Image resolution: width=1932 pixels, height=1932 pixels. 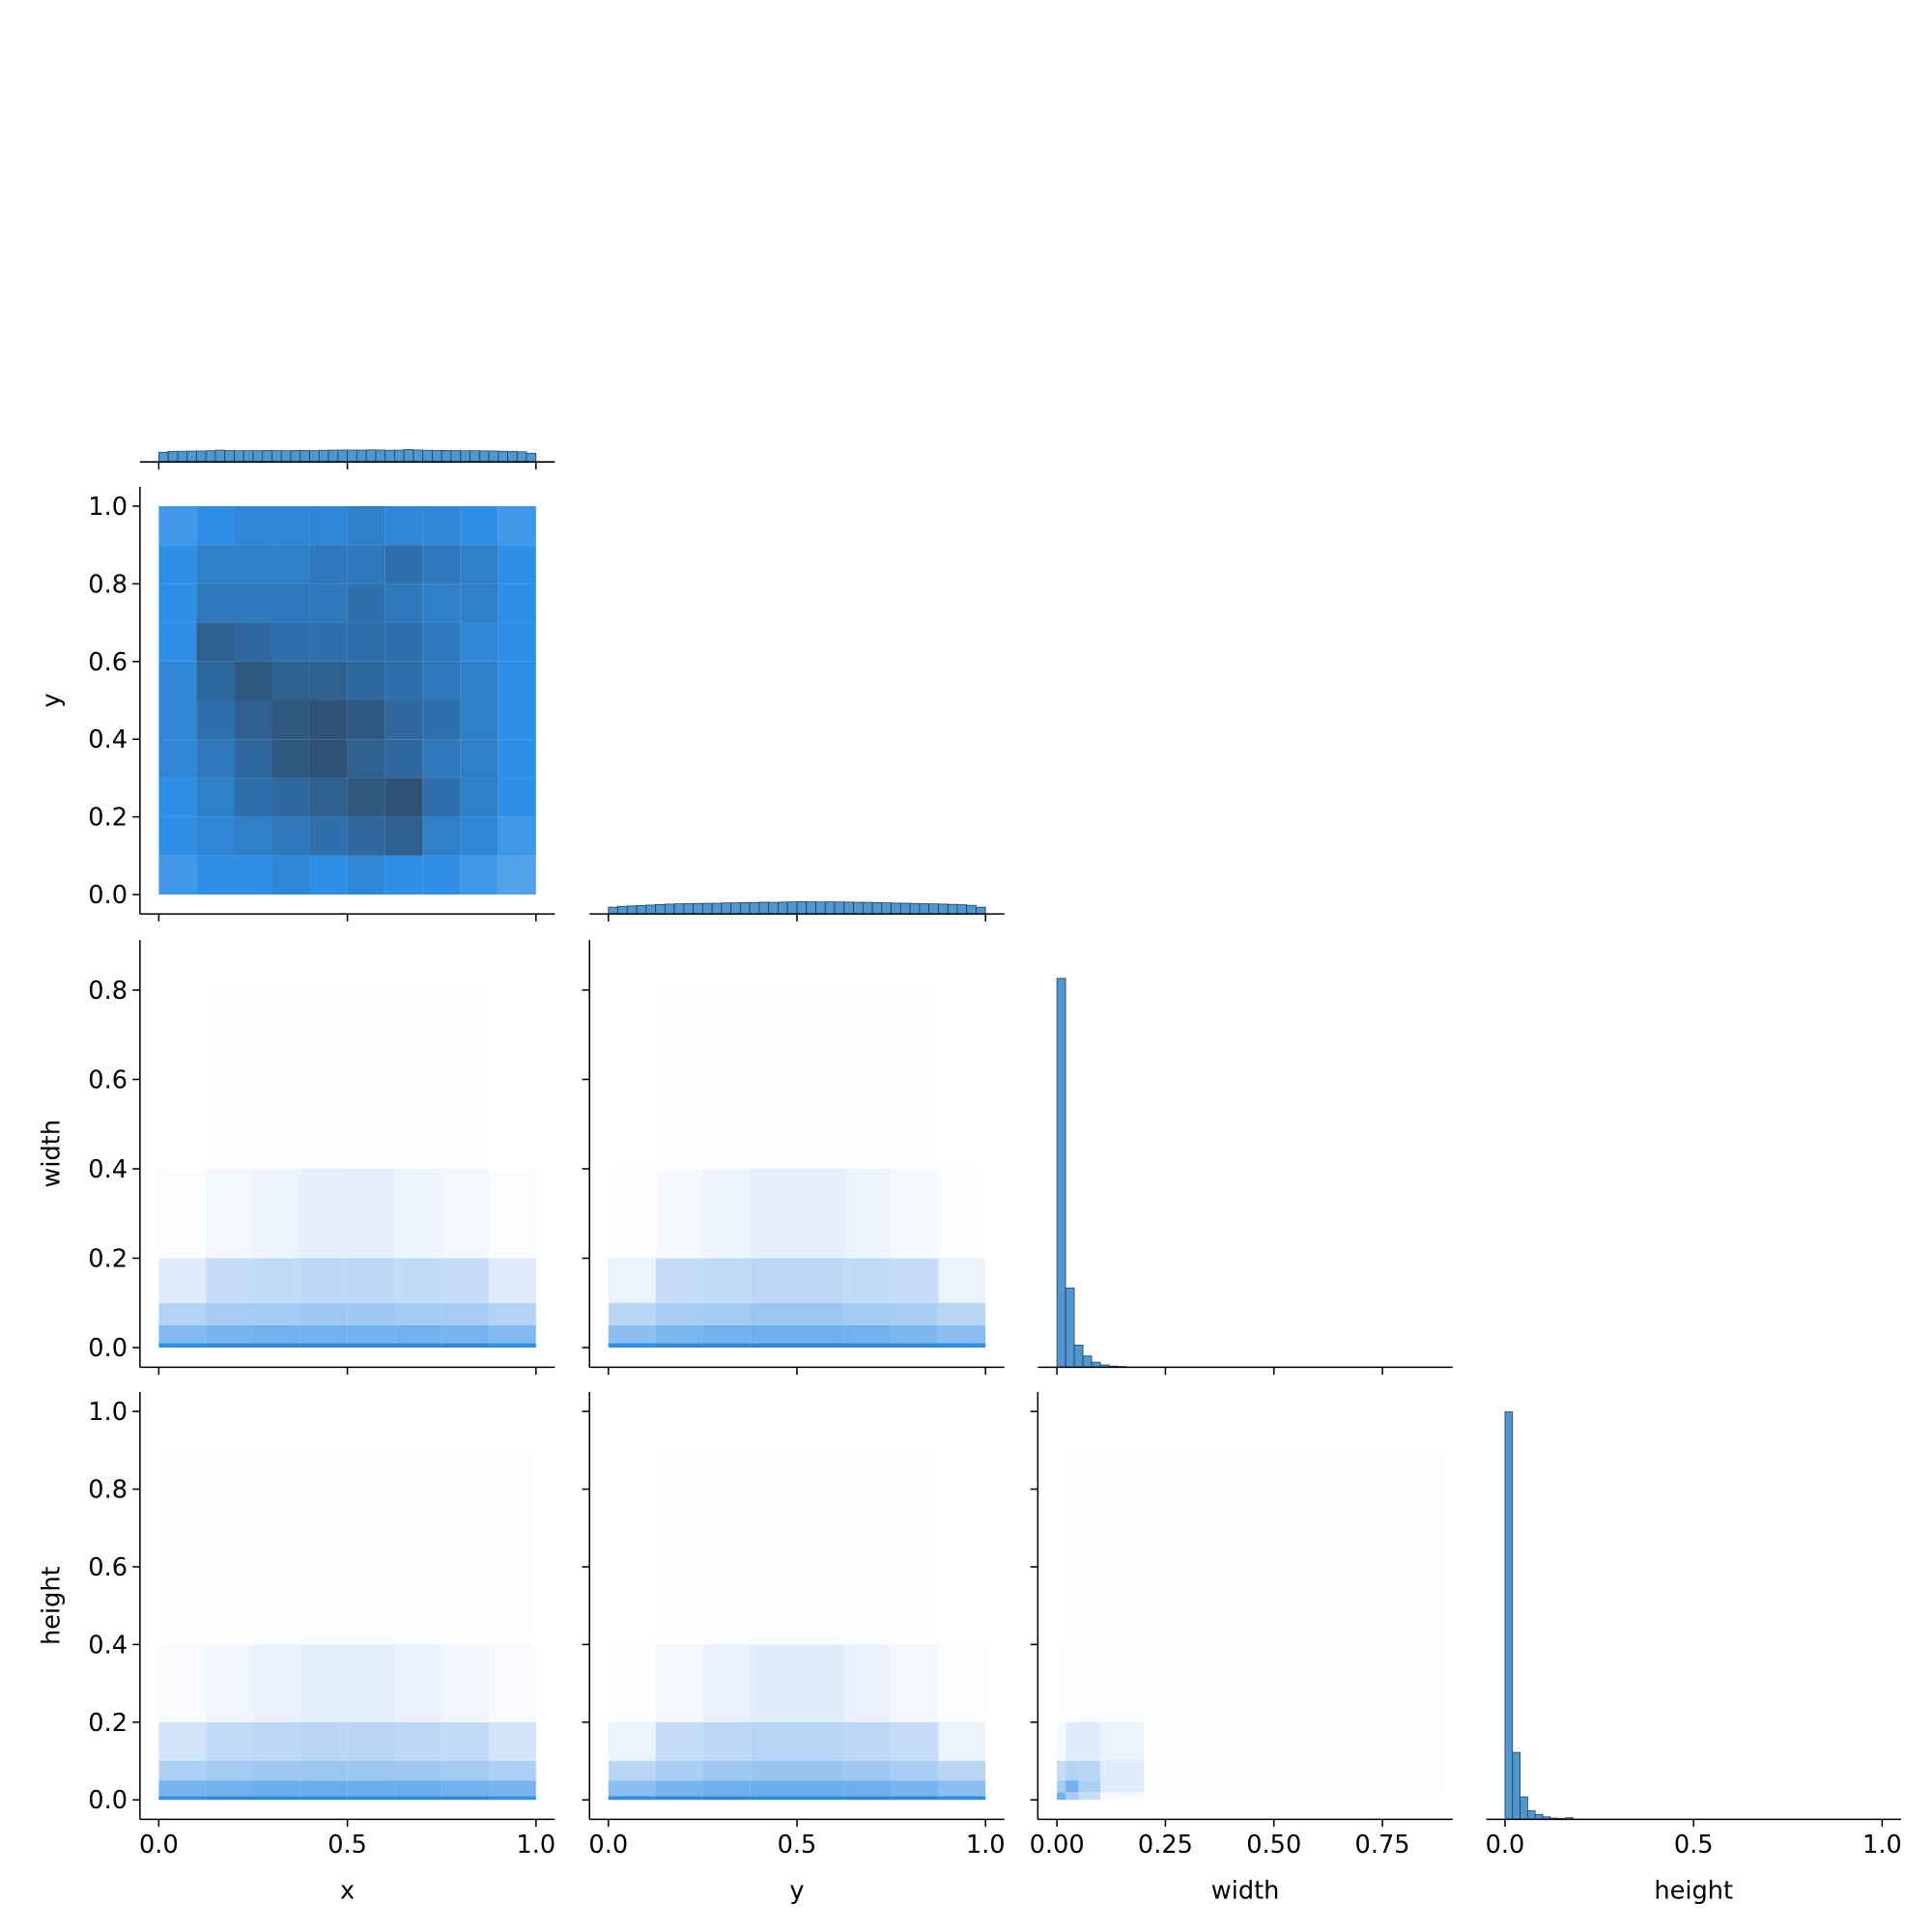 What do you see at coordinates (796, 1890) in the screenshot?
I see `x-axis-label: y` at bounding box center [796, 1890].